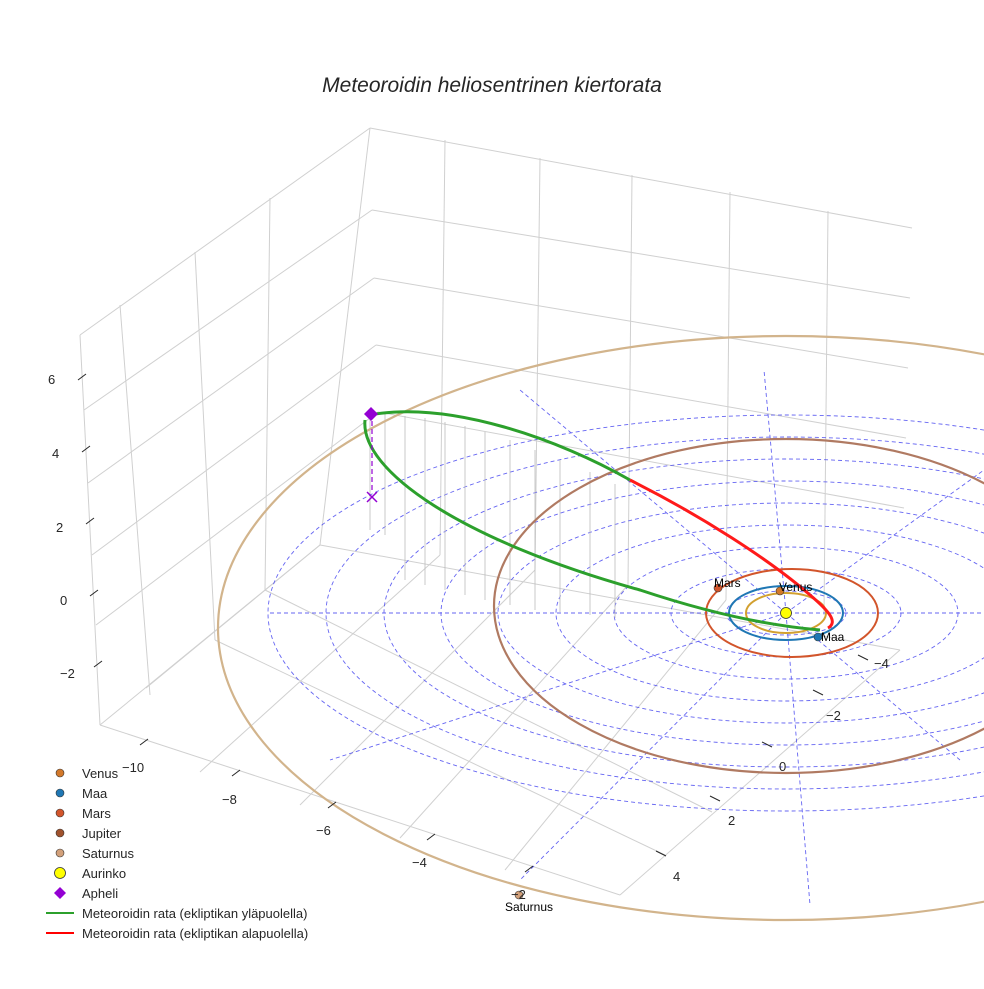 This screenshot has height=989, width=984. I want to click on saturnus-marker, so click(519, 895).